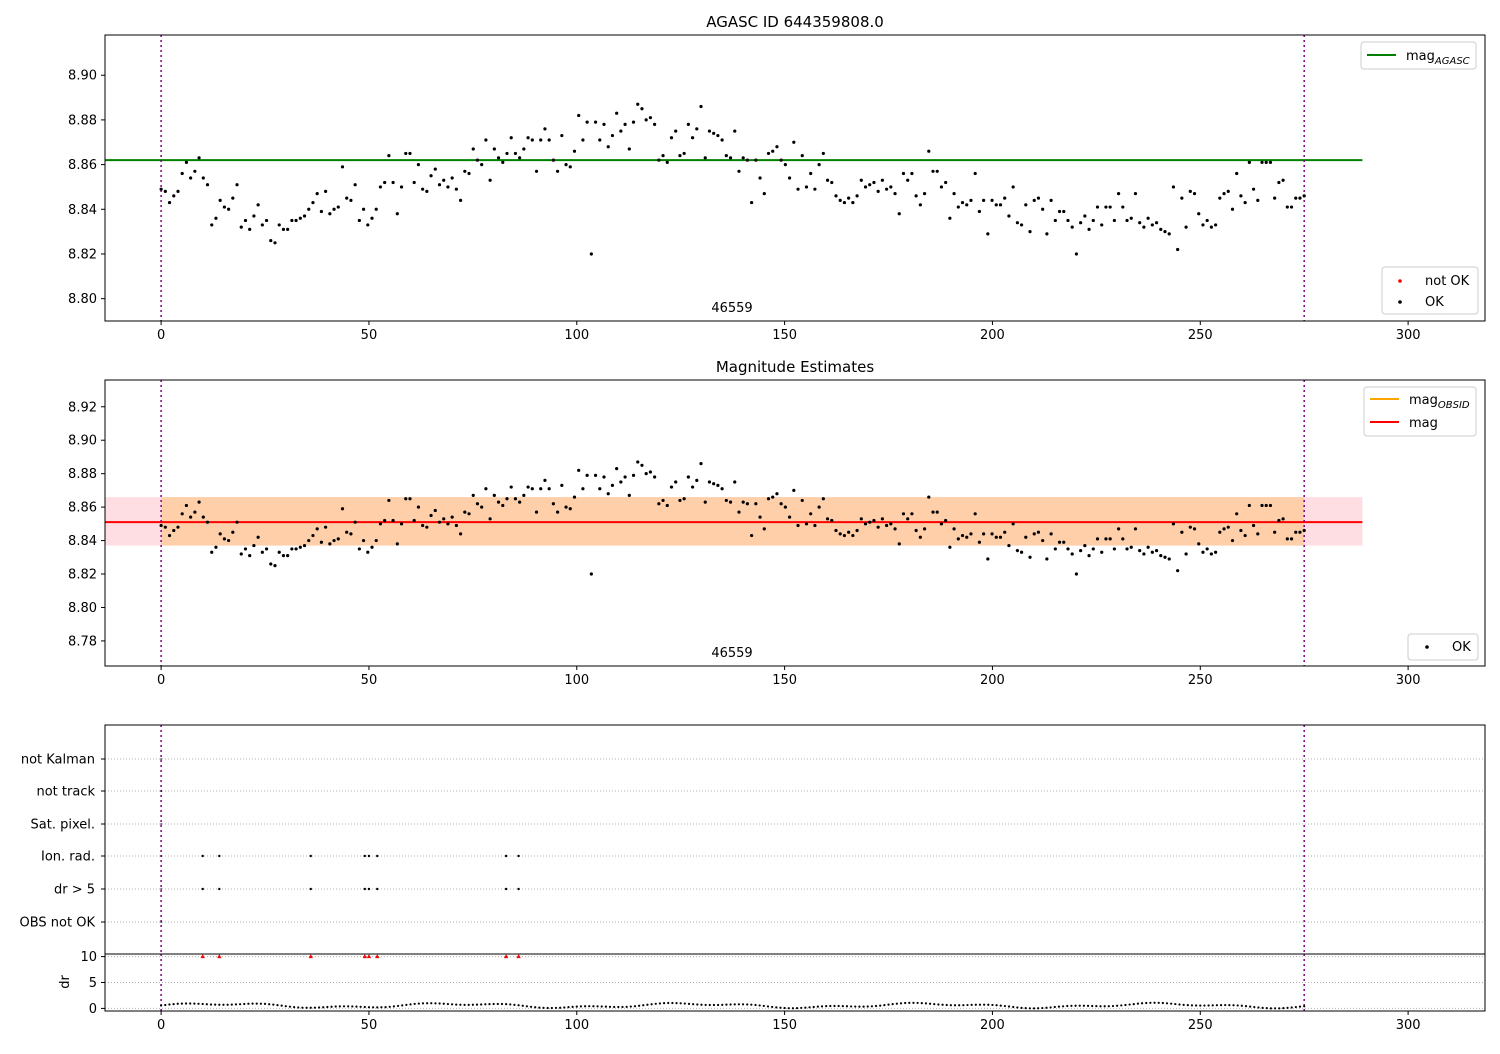  What do you see at coordinates (1438, 58) in the screenshot?
I see `svg-text: magAGASC` at bounding box center [1438, 58].